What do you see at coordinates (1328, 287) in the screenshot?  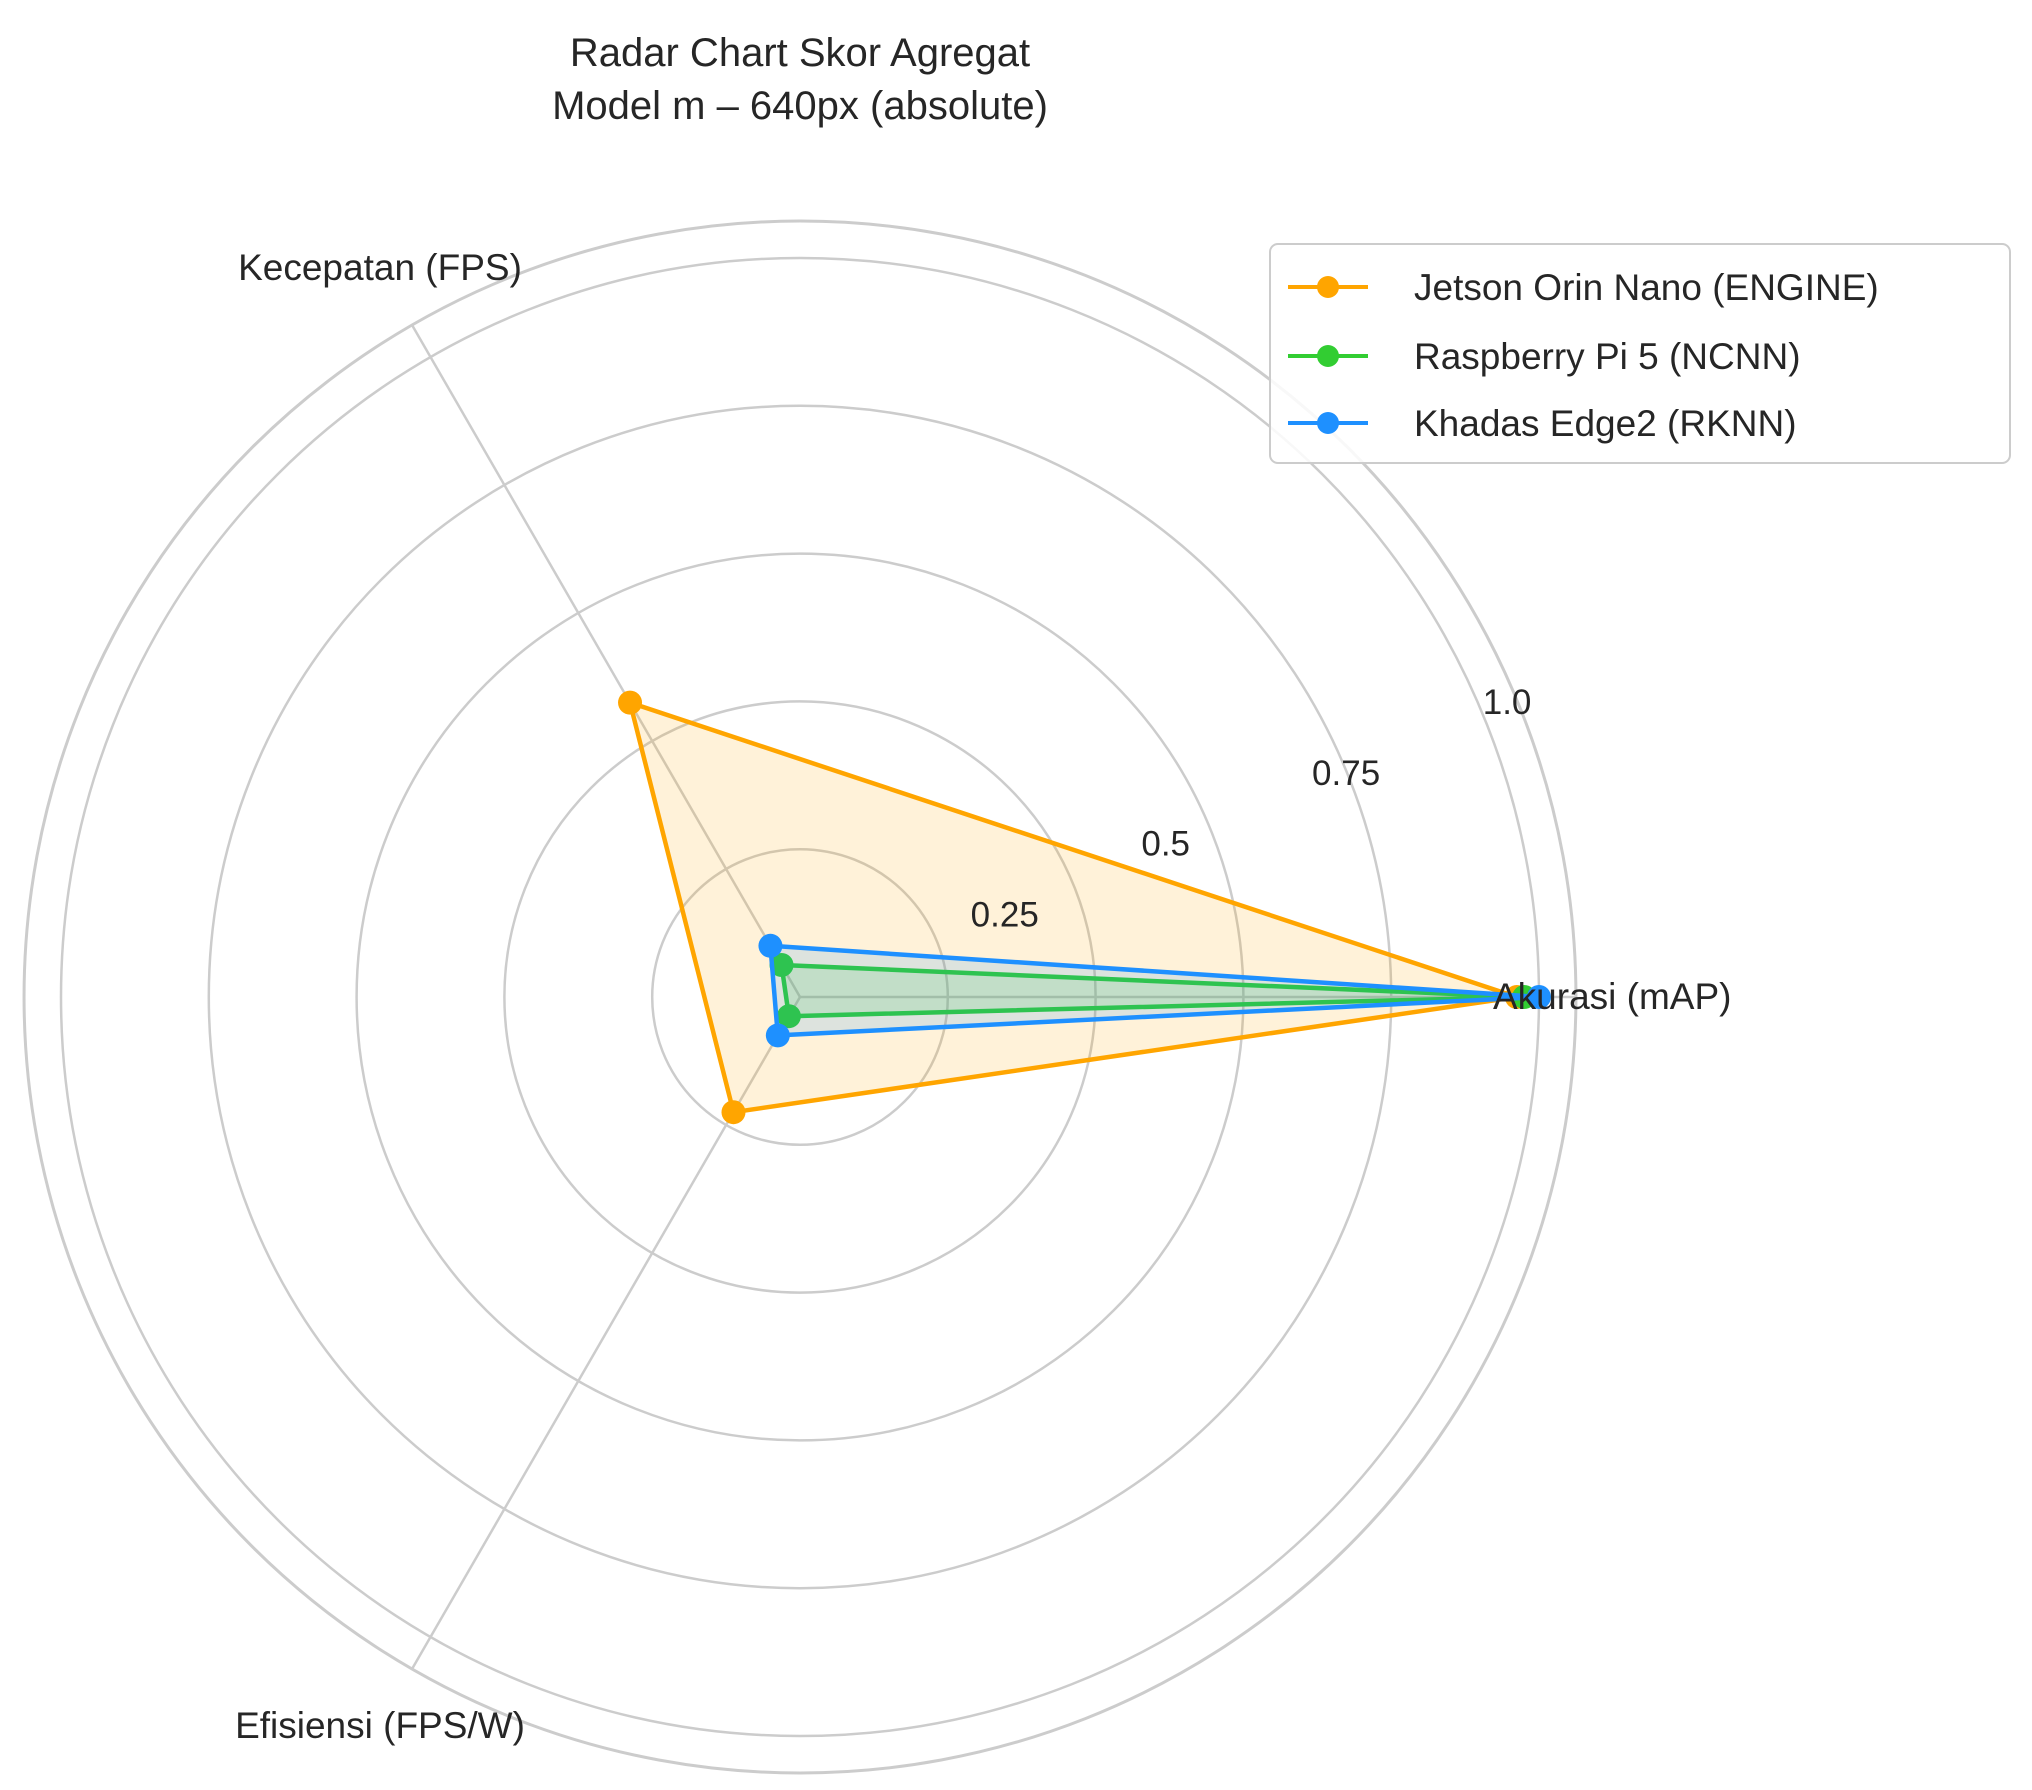 I see `legend-marker-jetson` at bounding box center [1328, 287].